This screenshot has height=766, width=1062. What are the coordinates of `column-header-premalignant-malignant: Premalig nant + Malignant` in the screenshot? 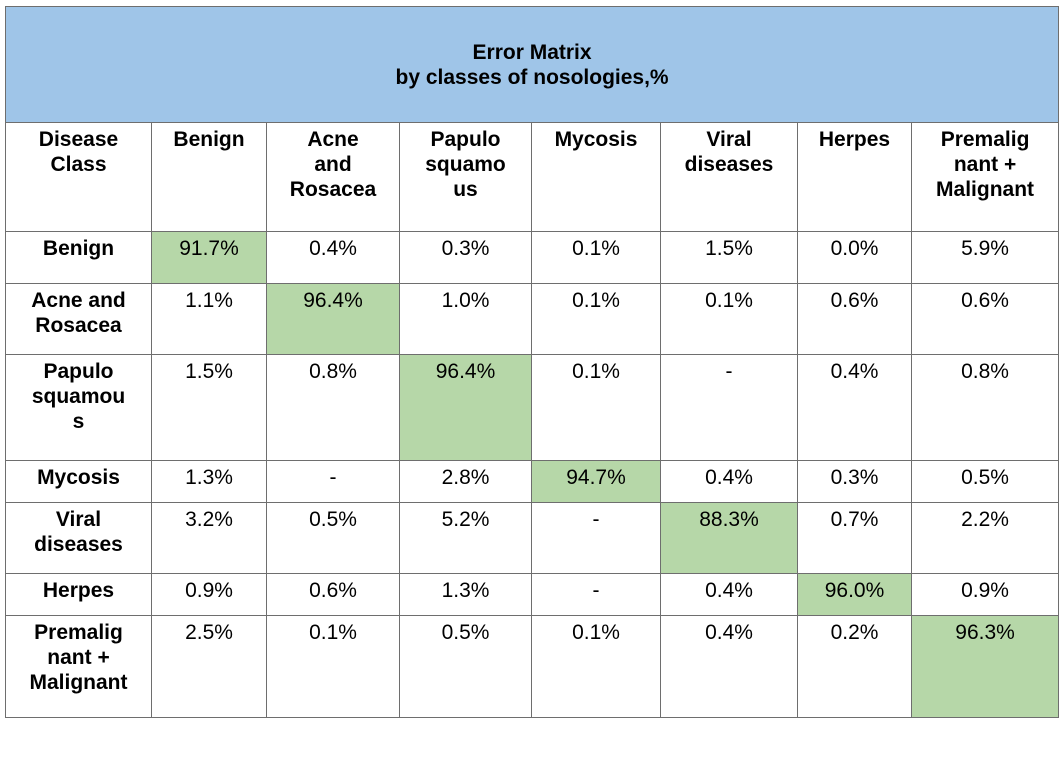 It's located at (985, 177).